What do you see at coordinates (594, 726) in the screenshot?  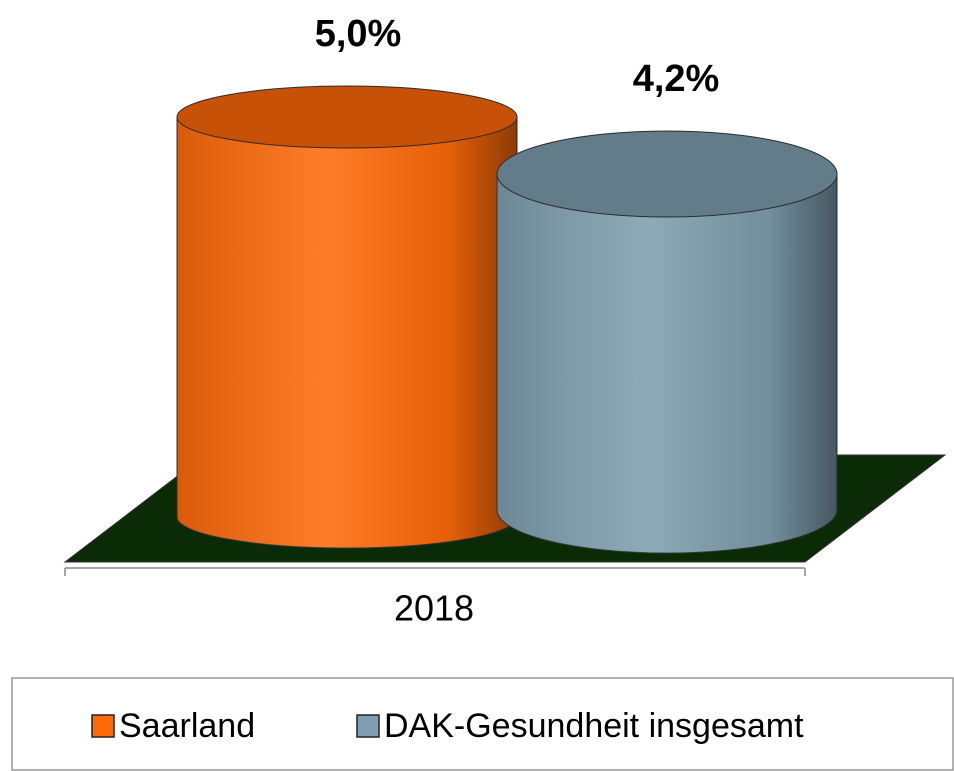 I see `legend-label: DAK-Gesundheit insgesamt` at bounding box center [594, 726].